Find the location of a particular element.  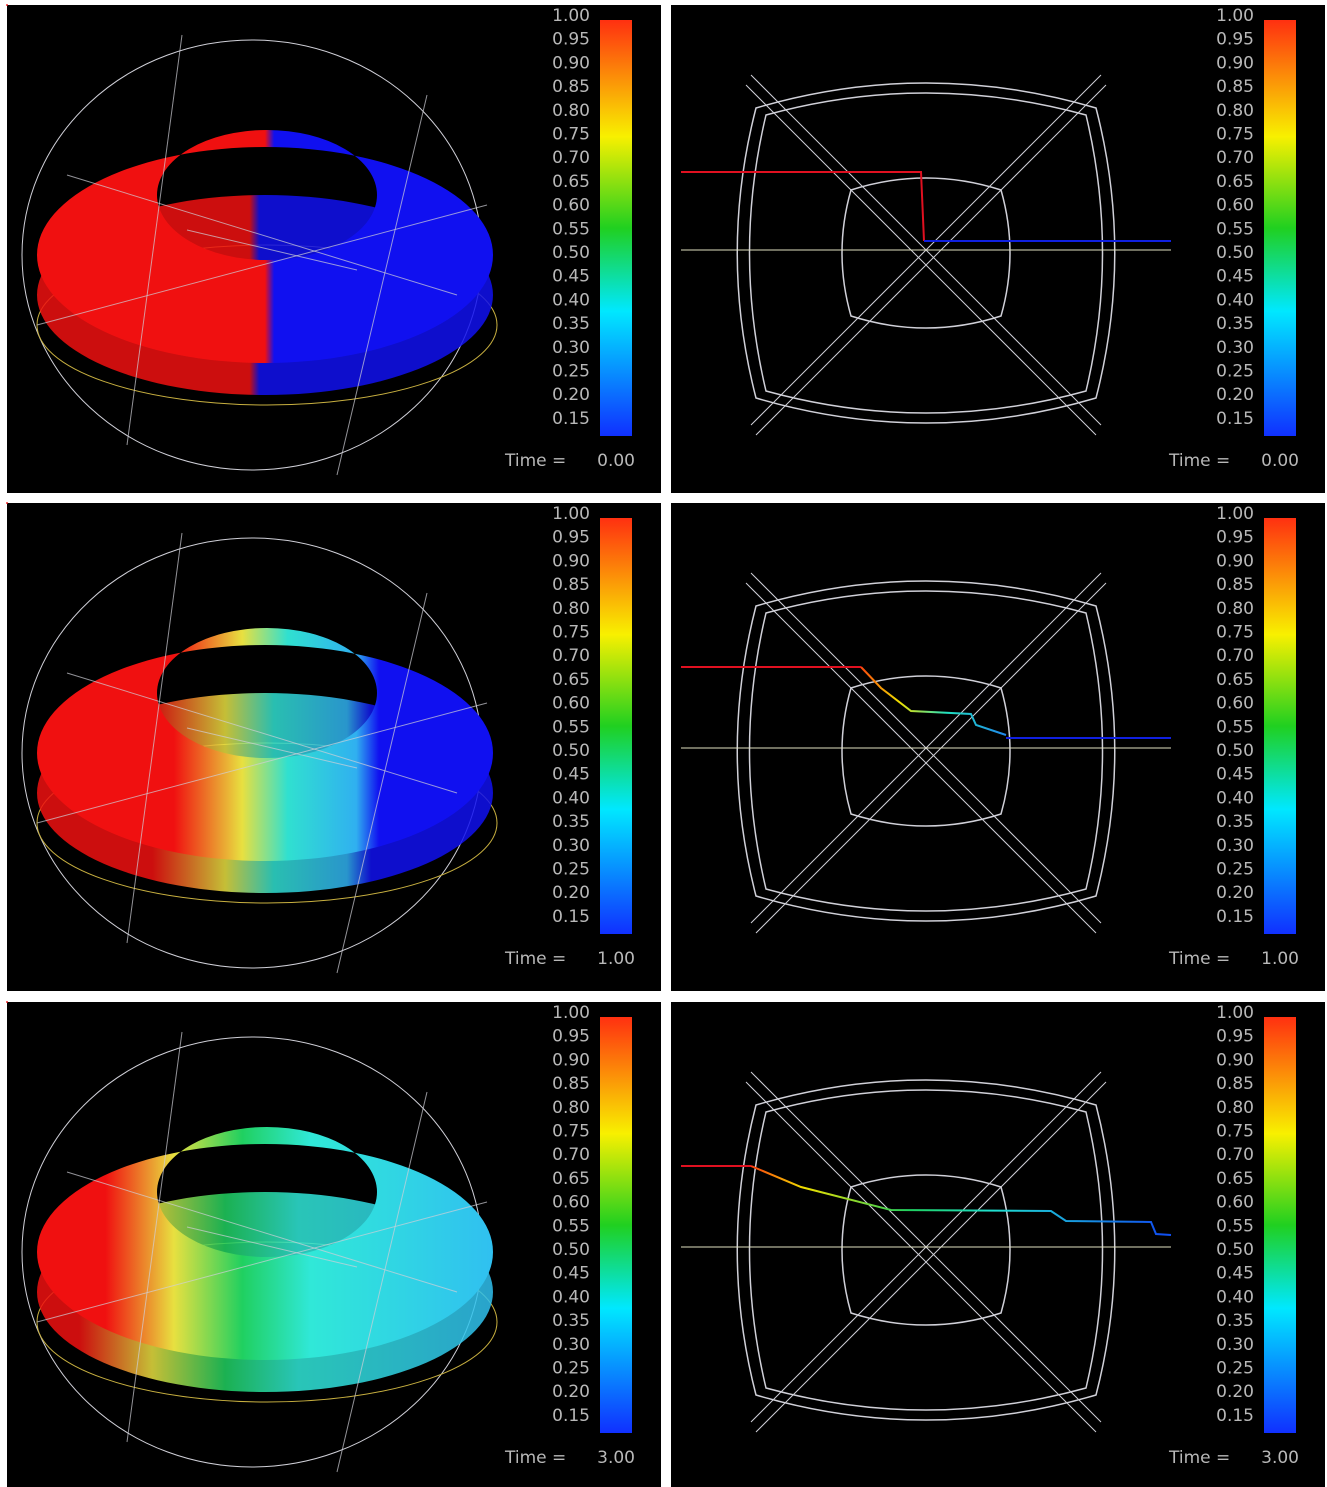

colorbar-label: 0.70 is located at coordinates (571, 656).